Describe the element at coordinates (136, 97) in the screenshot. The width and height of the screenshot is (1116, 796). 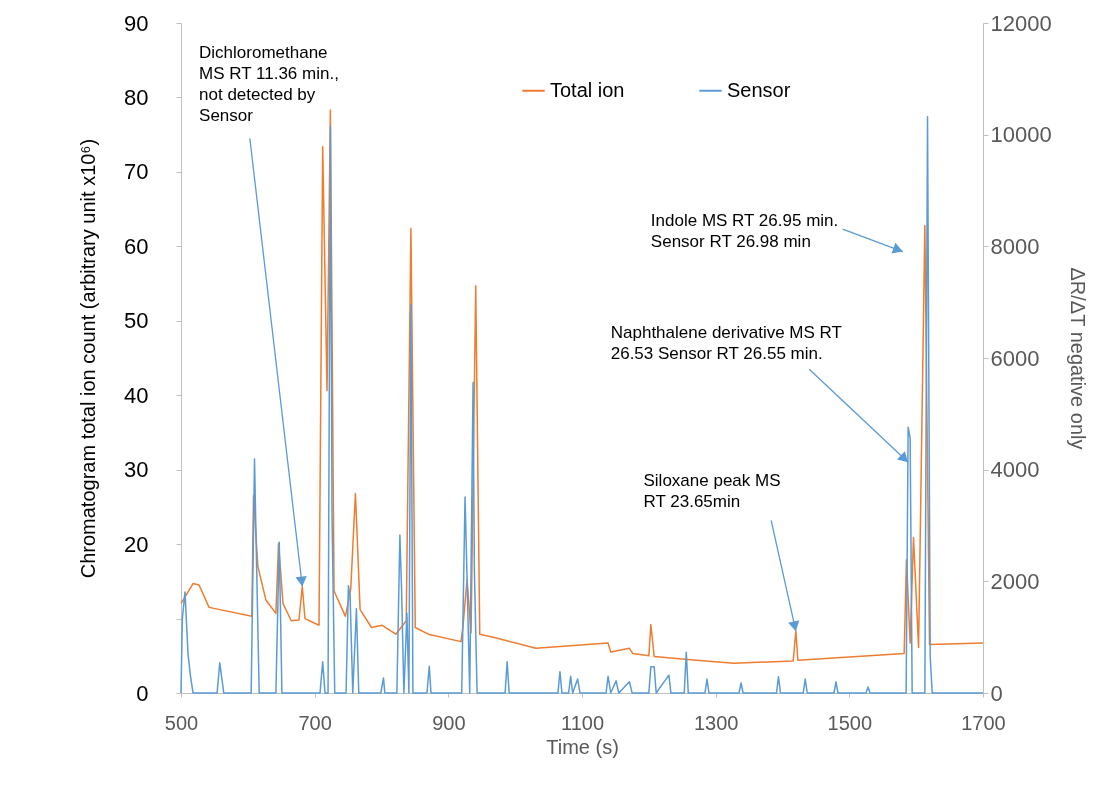
I see `y-tick-label: 80` at that location.